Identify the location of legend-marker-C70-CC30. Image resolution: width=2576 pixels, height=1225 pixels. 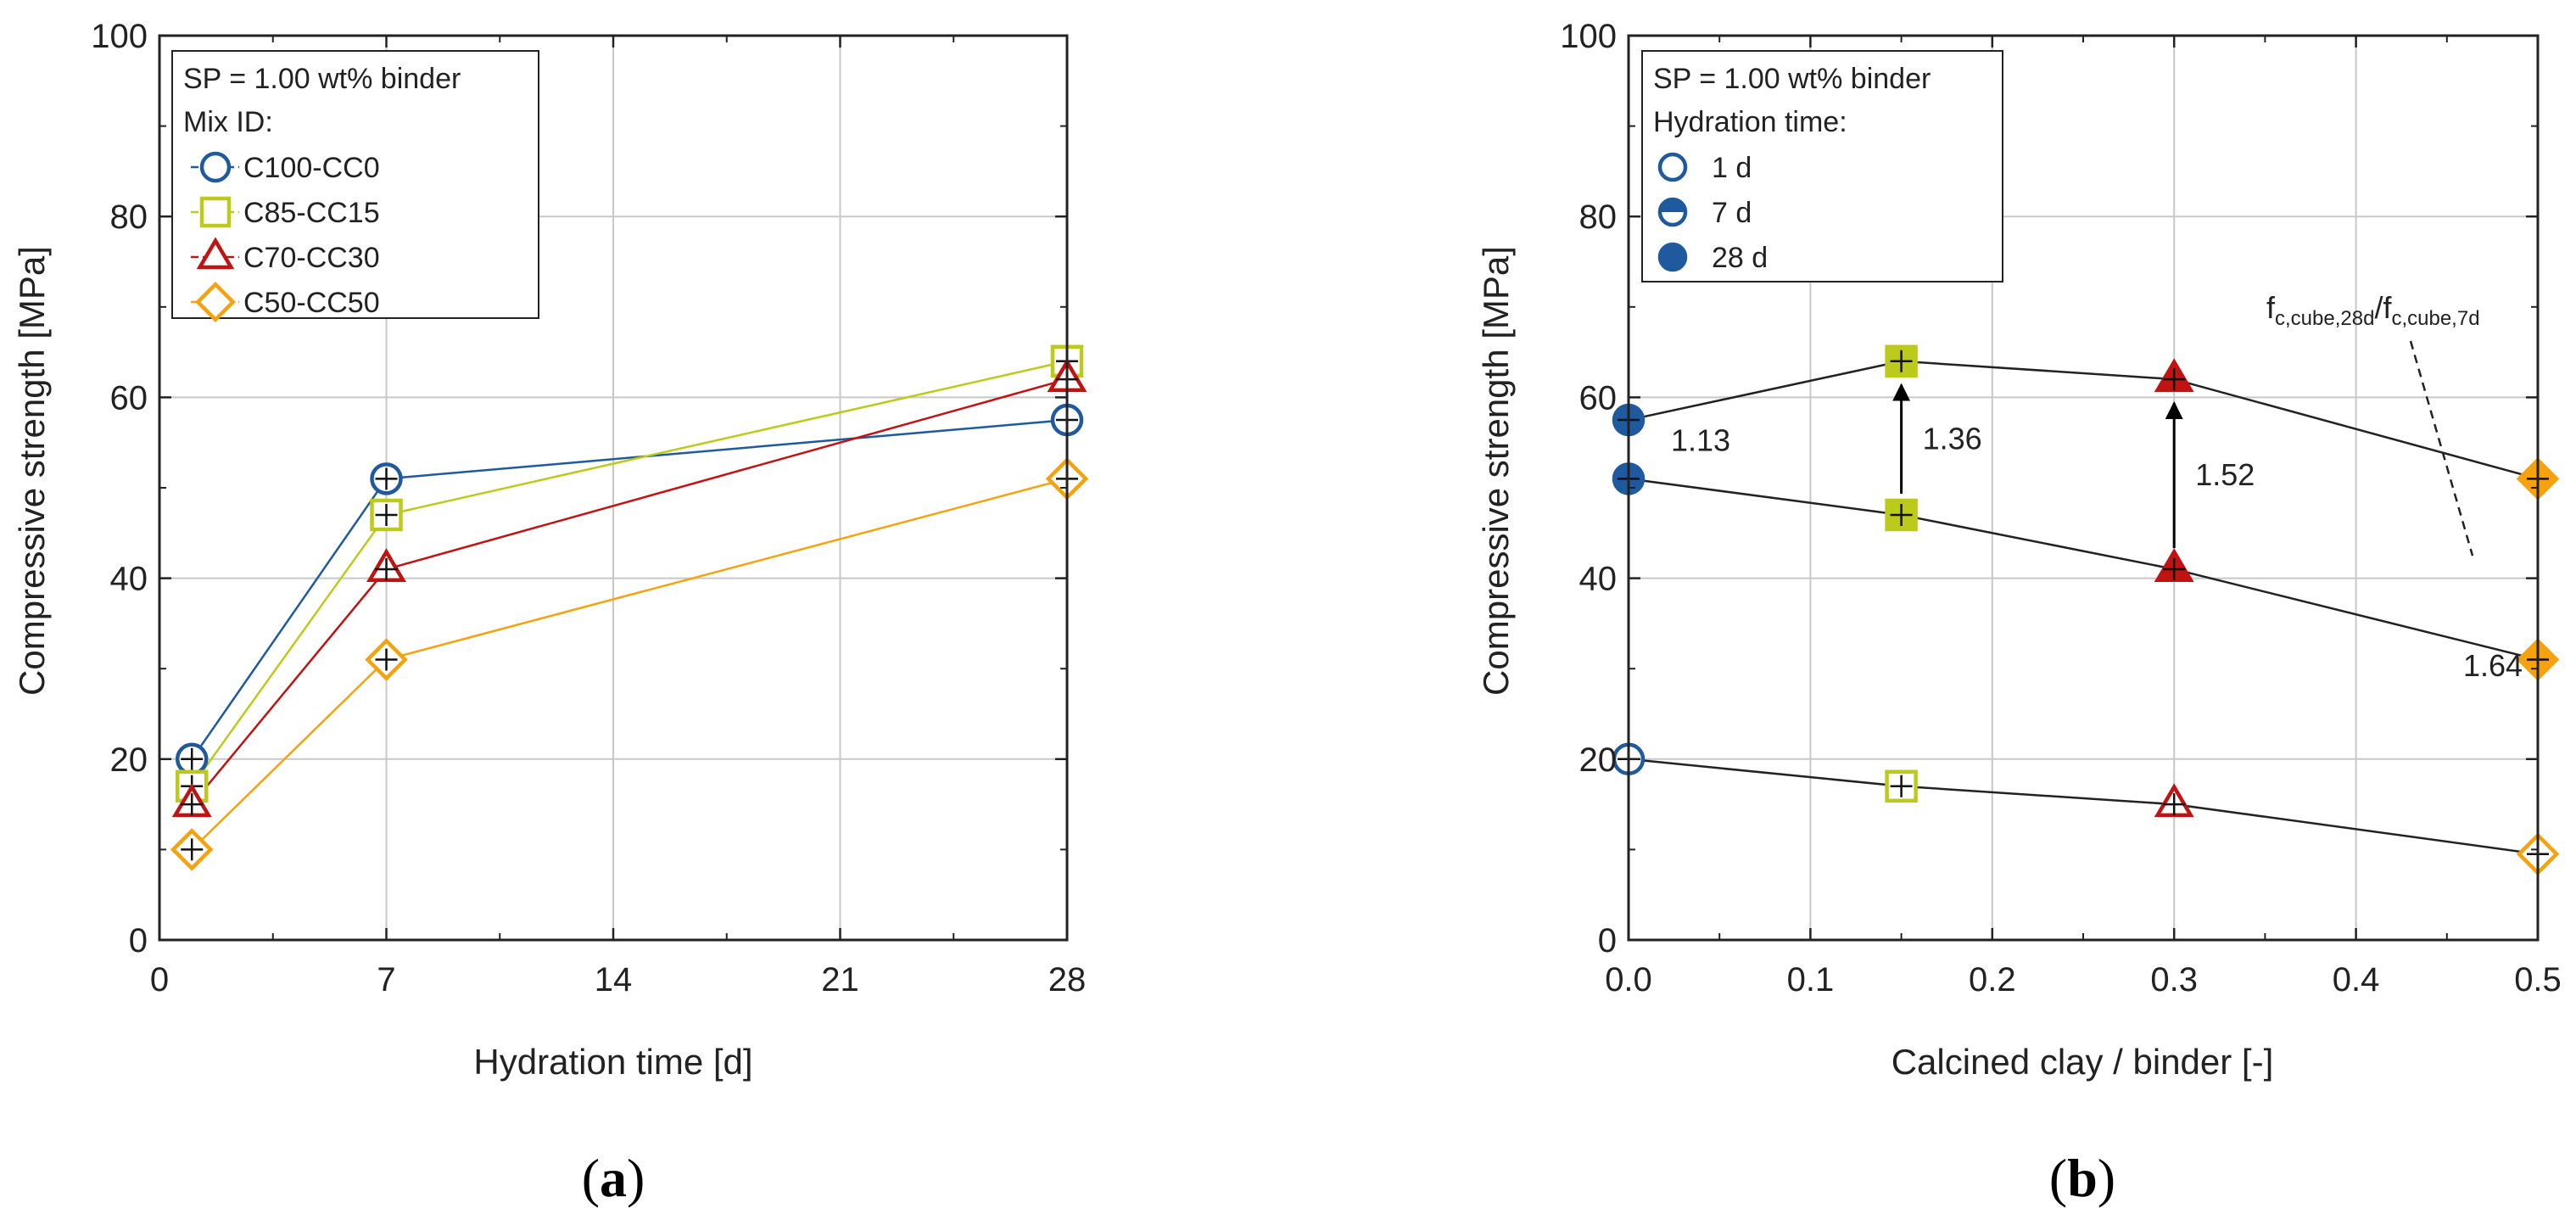
(215, 253).